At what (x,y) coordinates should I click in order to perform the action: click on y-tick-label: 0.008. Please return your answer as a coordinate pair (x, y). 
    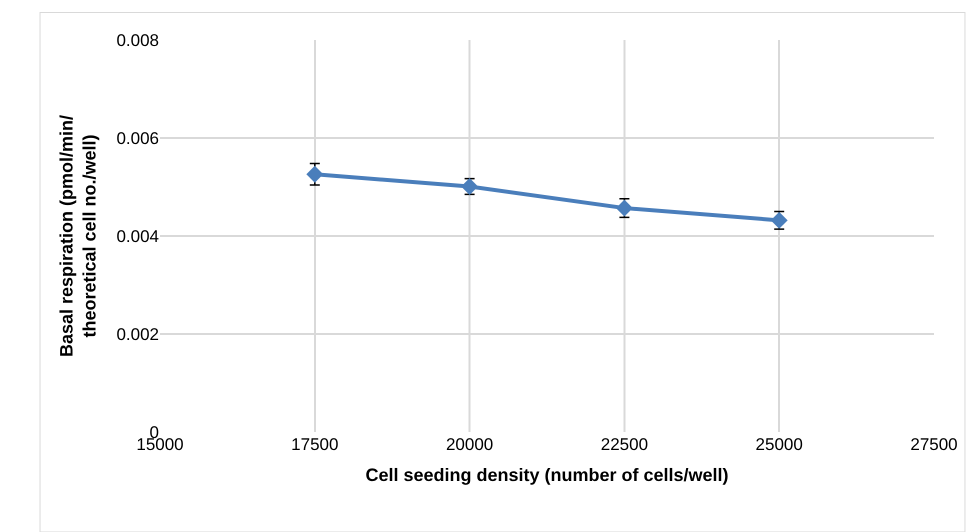
    Looking at the image, I should click on (137, 40).